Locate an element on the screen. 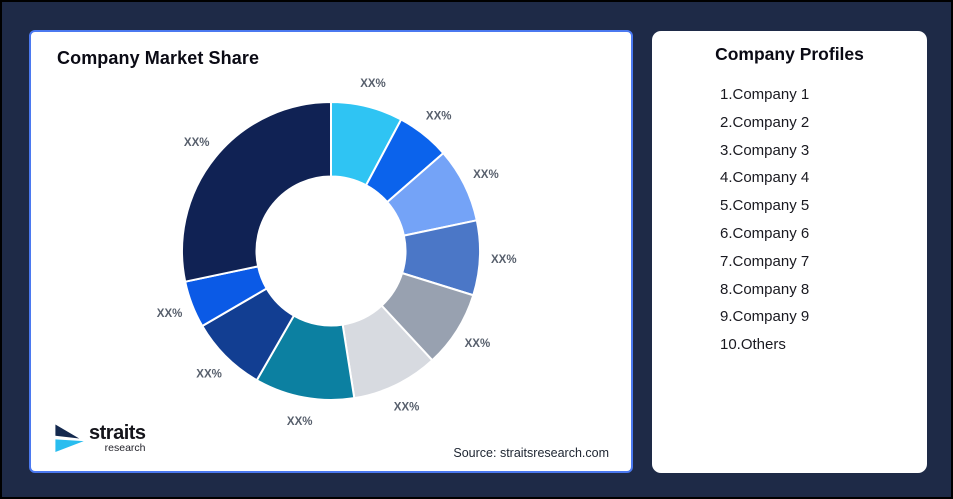  slice-label-4: XX% is located at coordinates (504, 260).